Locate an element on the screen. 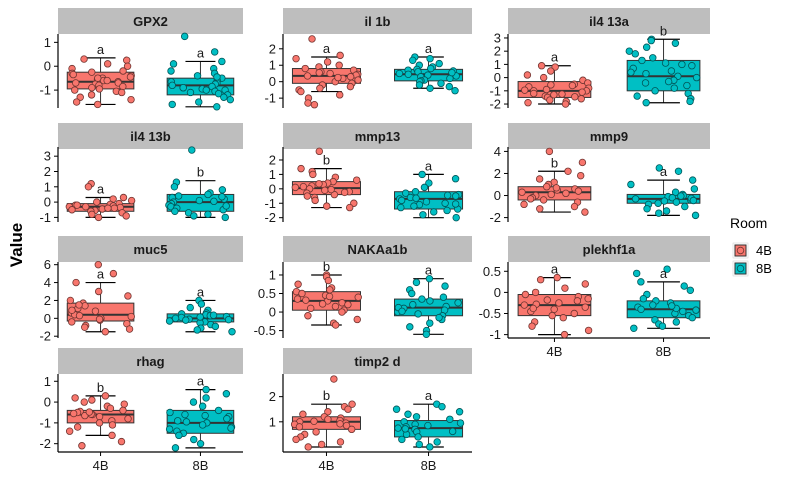 The image size is (787, 486). y-tick-label-mmp13: -2 is located at coordinates (270, 217).